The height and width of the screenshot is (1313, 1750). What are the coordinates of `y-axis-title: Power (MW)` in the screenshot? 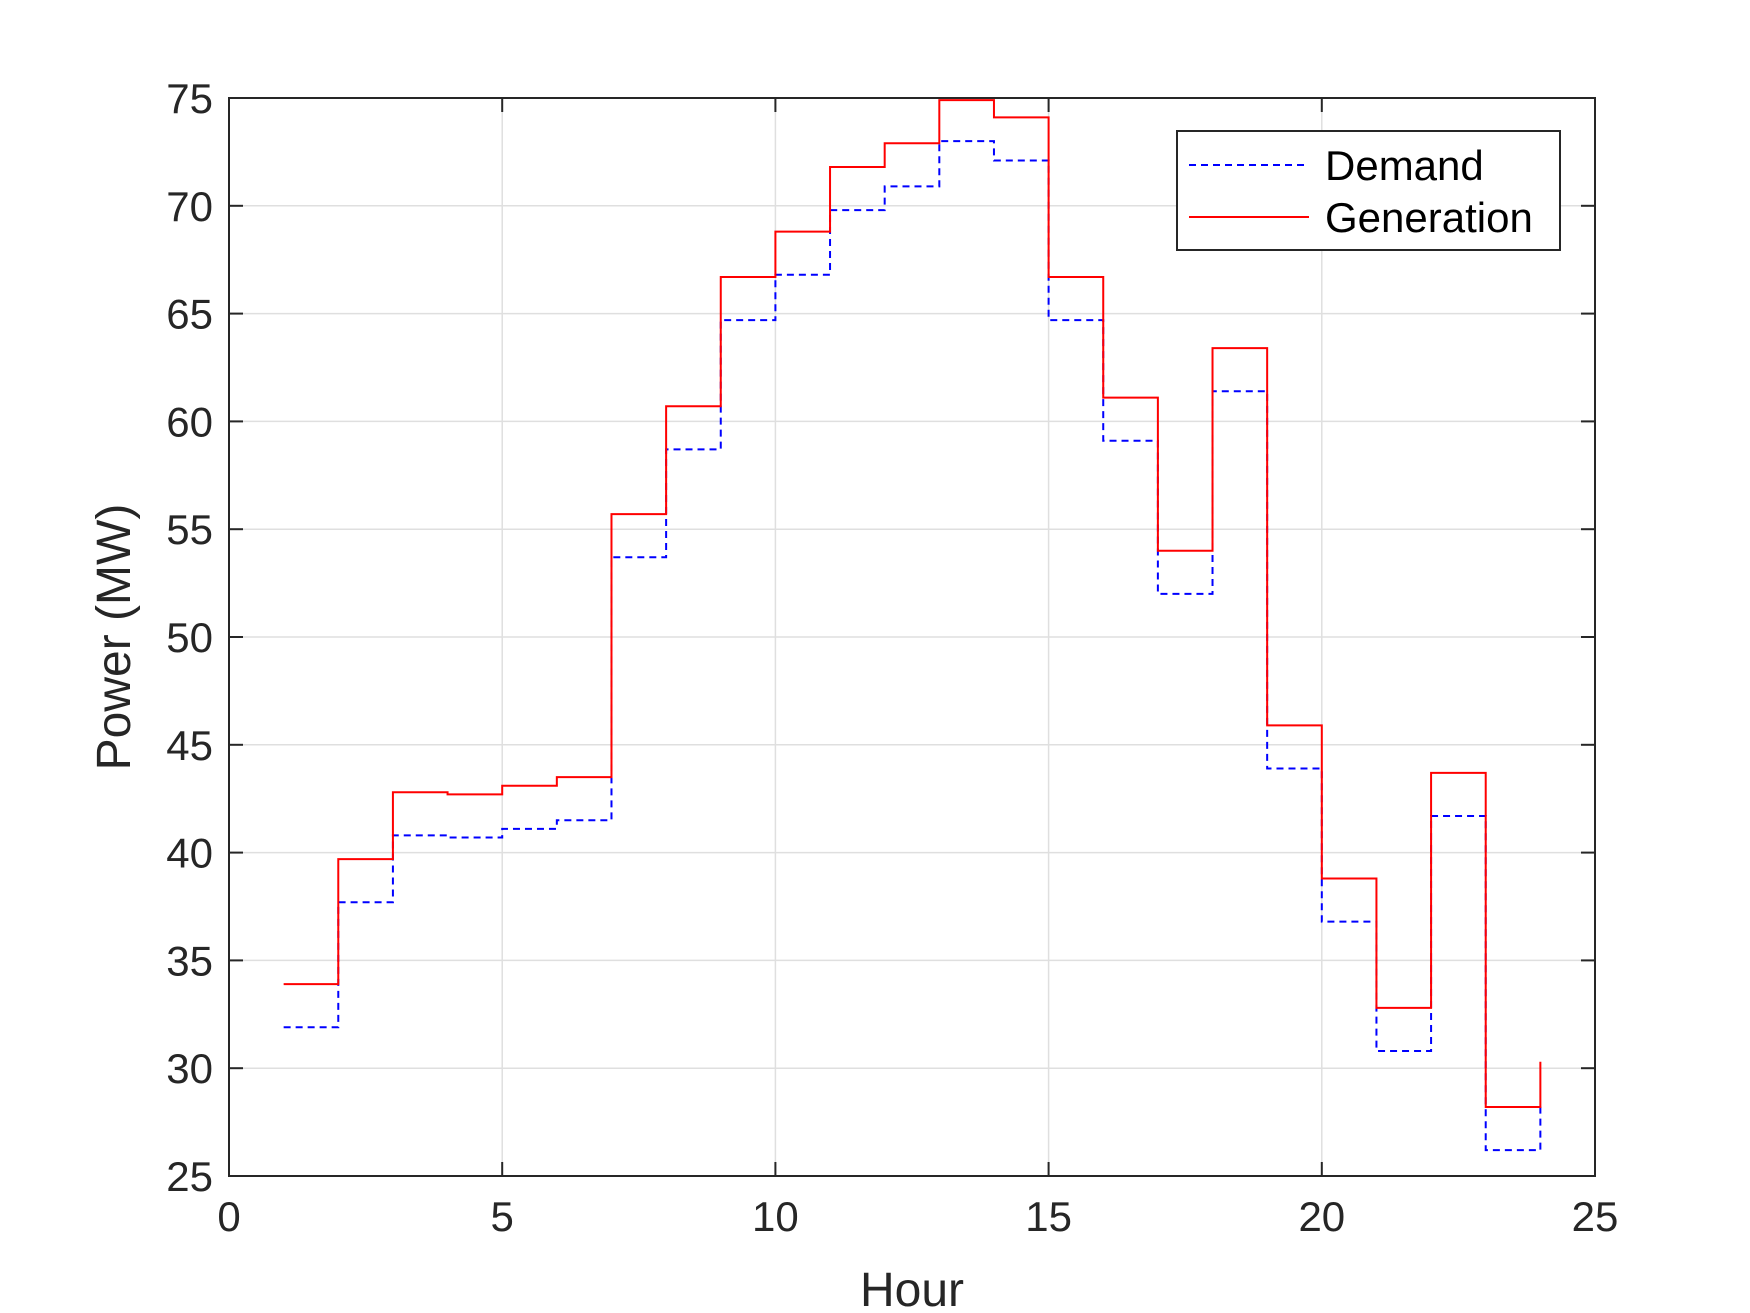 It's located at (114, 637).